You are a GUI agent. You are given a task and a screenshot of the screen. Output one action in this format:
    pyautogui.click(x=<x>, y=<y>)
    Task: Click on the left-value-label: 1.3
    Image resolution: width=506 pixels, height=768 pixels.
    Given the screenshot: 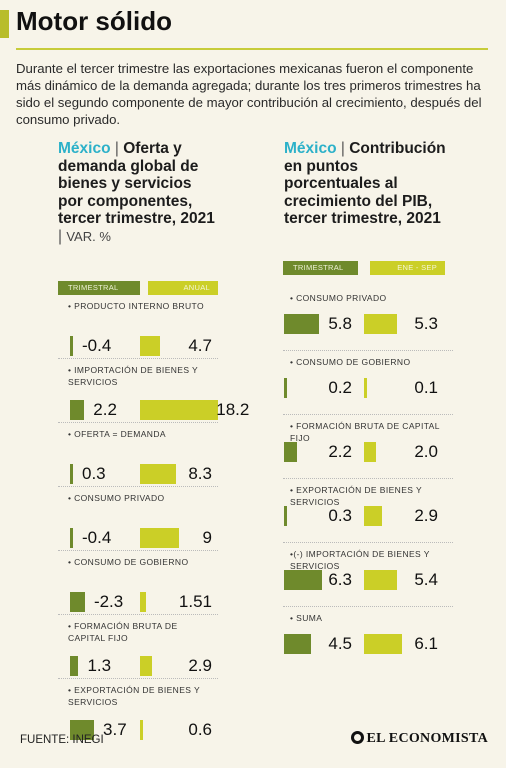 What is the action you would take?
    pyautogui.click(x=99, y=665)
    